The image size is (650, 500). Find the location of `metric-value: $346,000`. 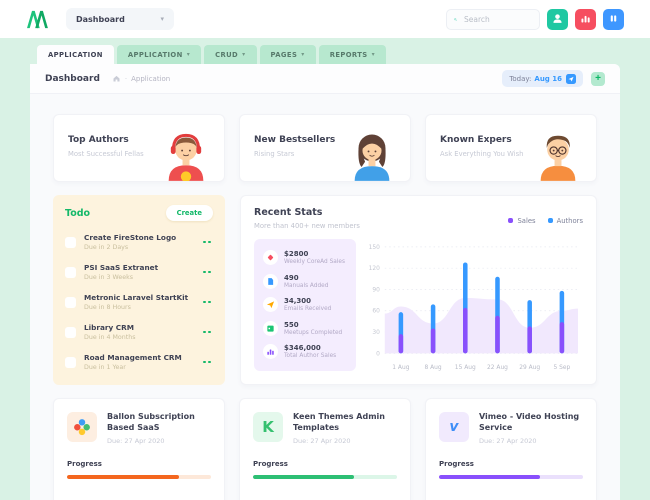

metric-value: $346,000 is located at coordinates (302, 348).